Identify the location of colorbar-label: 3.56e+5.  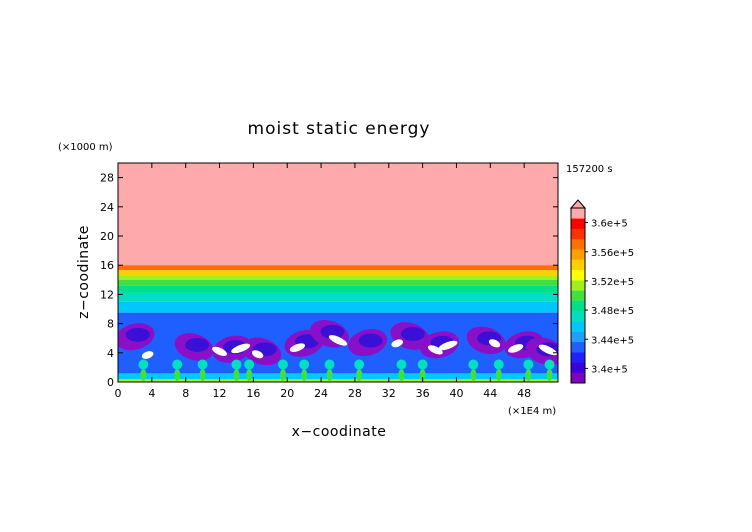
(612, 253).